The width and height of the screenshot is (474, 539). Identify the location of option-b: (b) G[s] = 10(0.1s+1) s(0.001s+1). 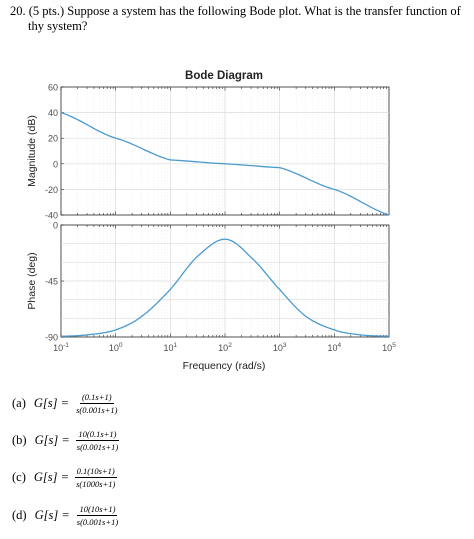
(66, 440).